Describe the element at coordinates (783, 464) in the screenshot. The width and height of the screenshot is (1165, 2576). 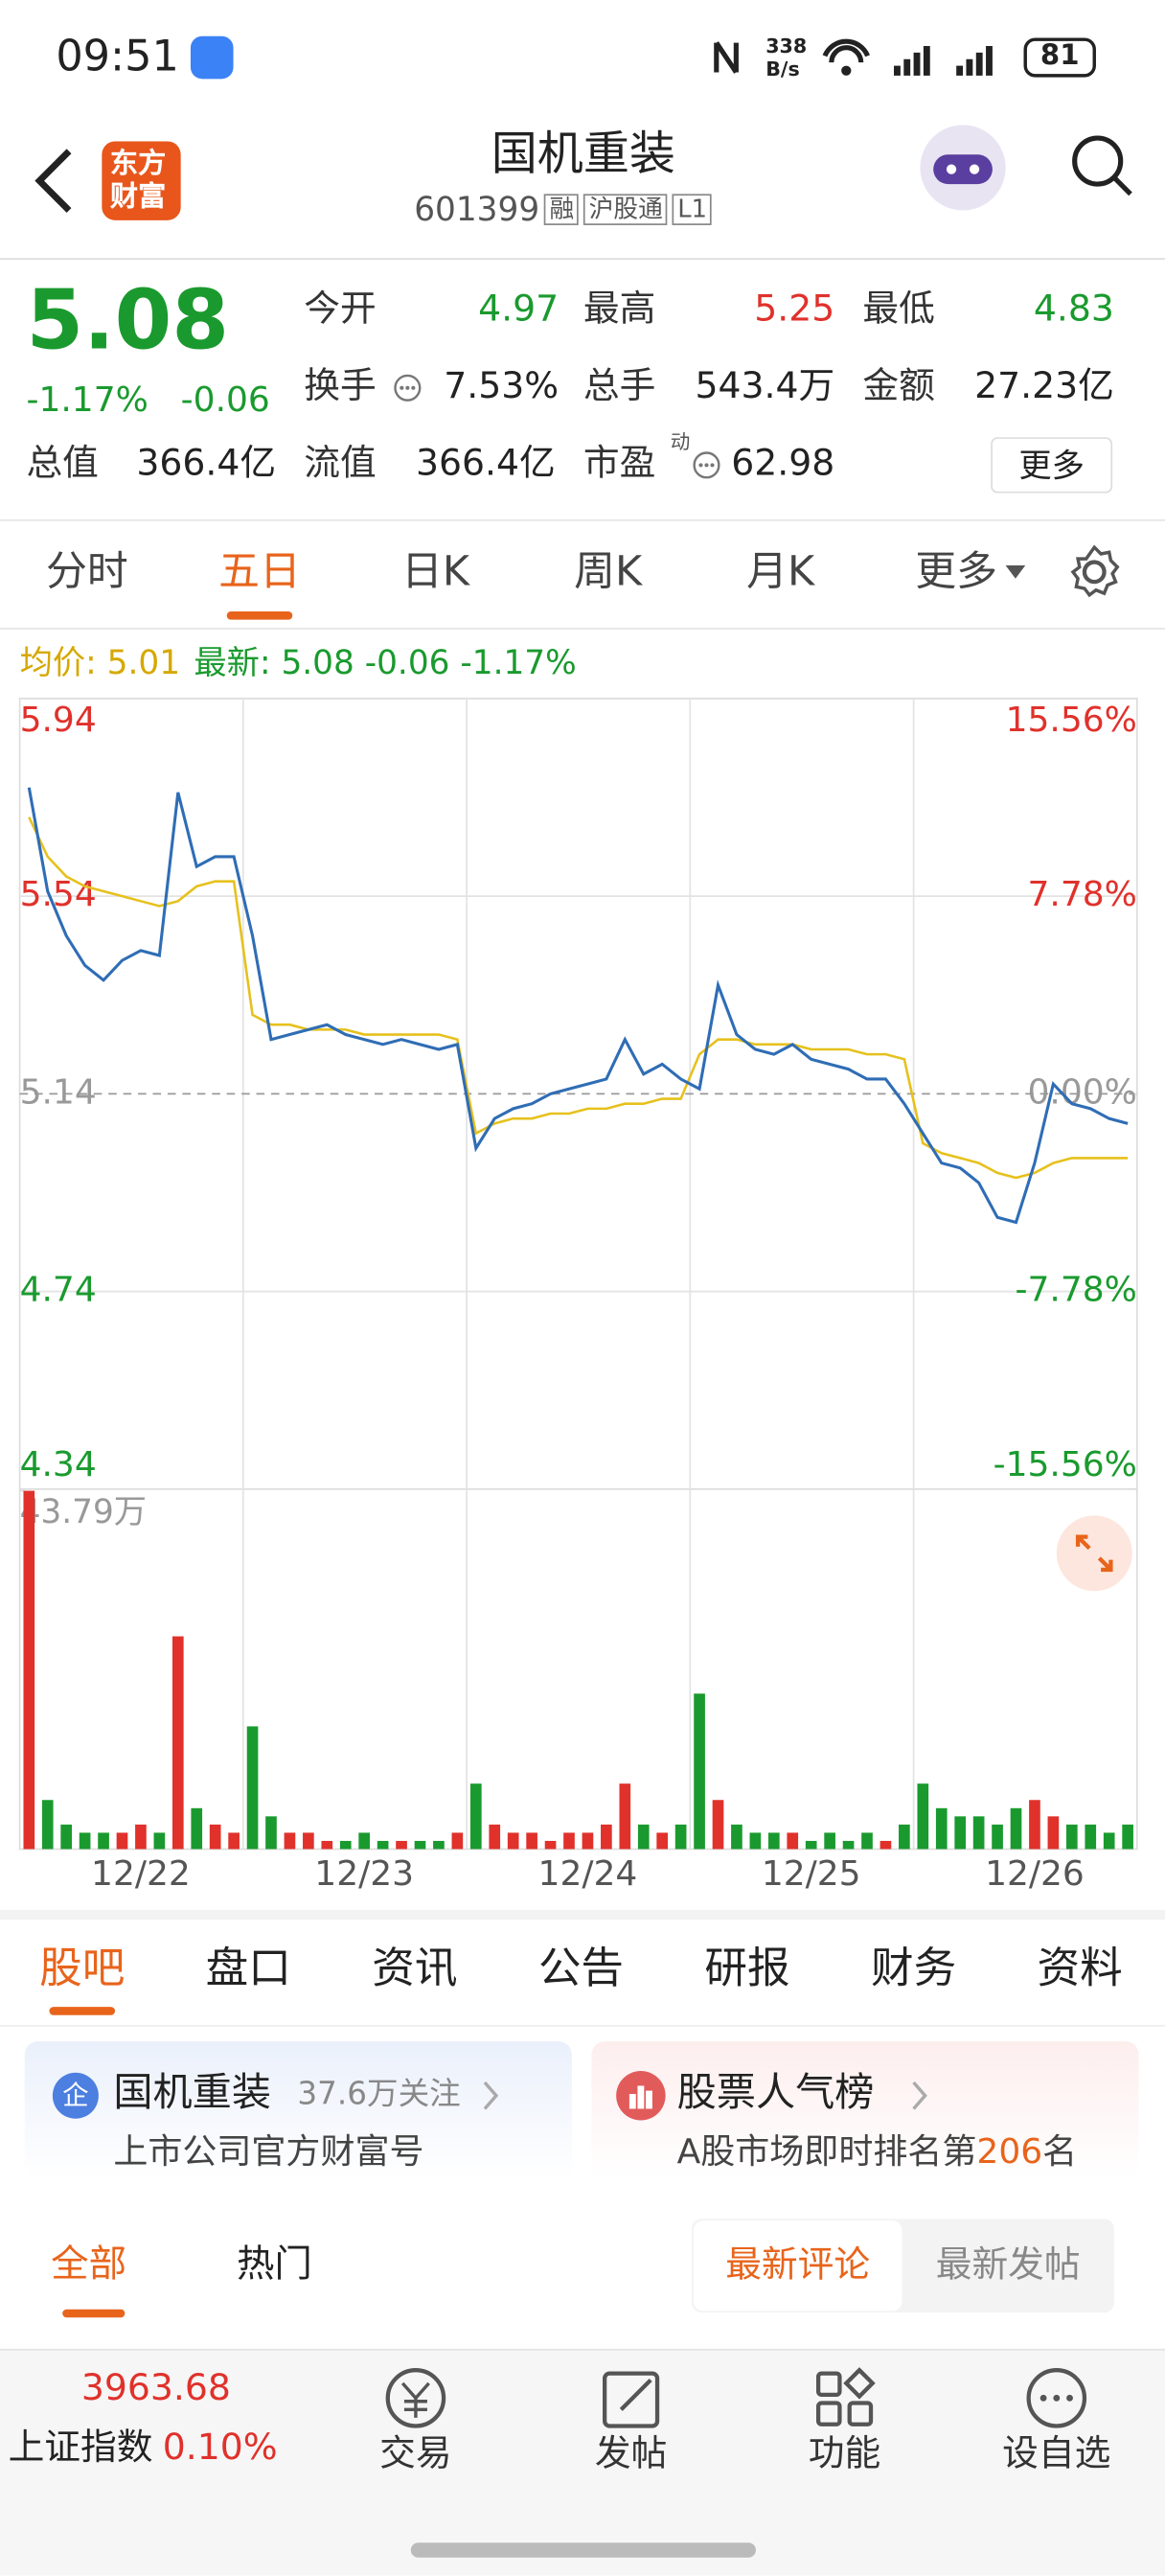
I see `field-value: 62.98` at that location.